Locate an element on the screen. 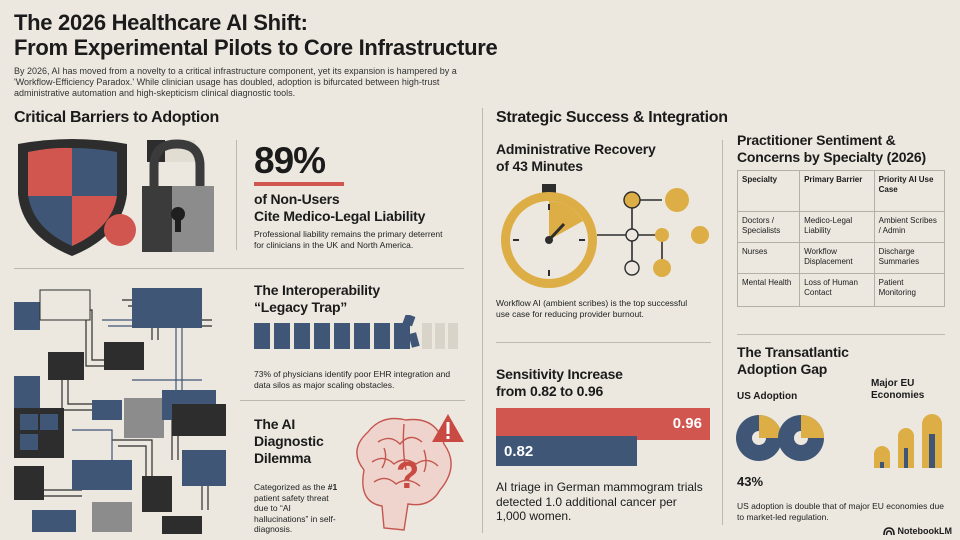 The image size is (960, 540). sentiment-title-line-2: Concerns by Specialty (2026) is located at coordinates (831, 157).